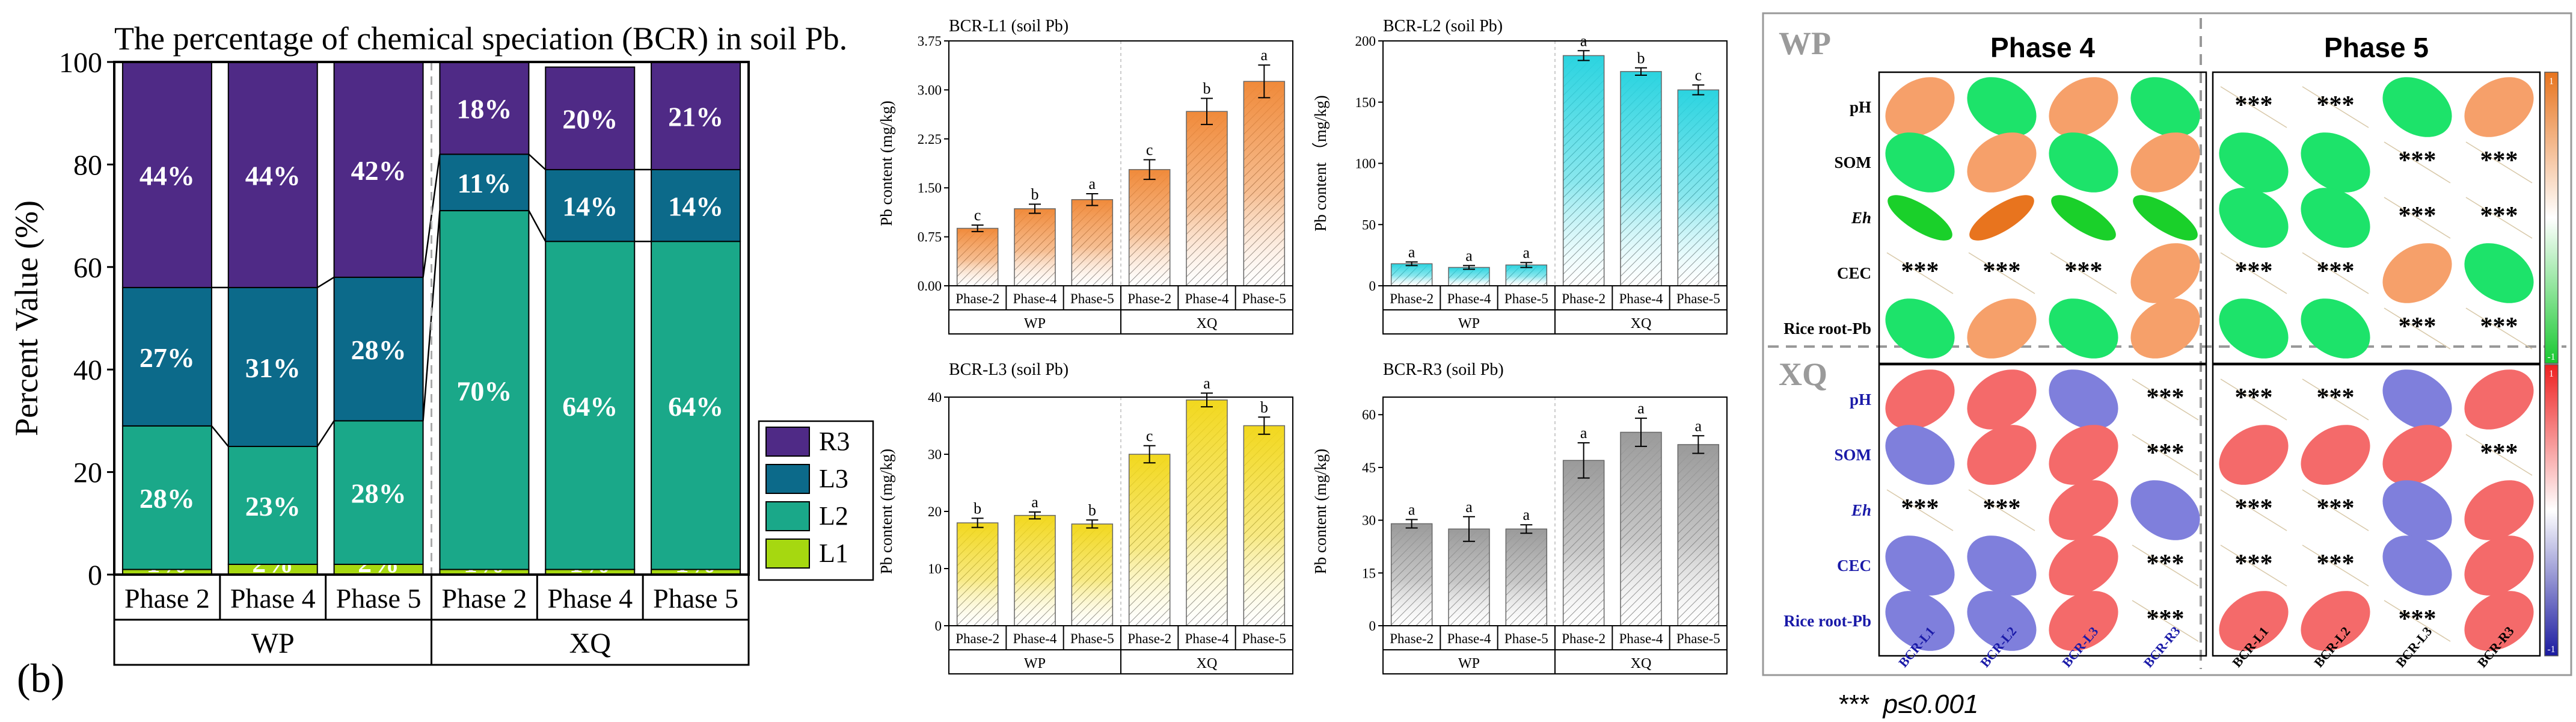  Describe the element at coordinates (2551, 81) in the screenshot. I see `colorbar-max-label: 1` at that location.